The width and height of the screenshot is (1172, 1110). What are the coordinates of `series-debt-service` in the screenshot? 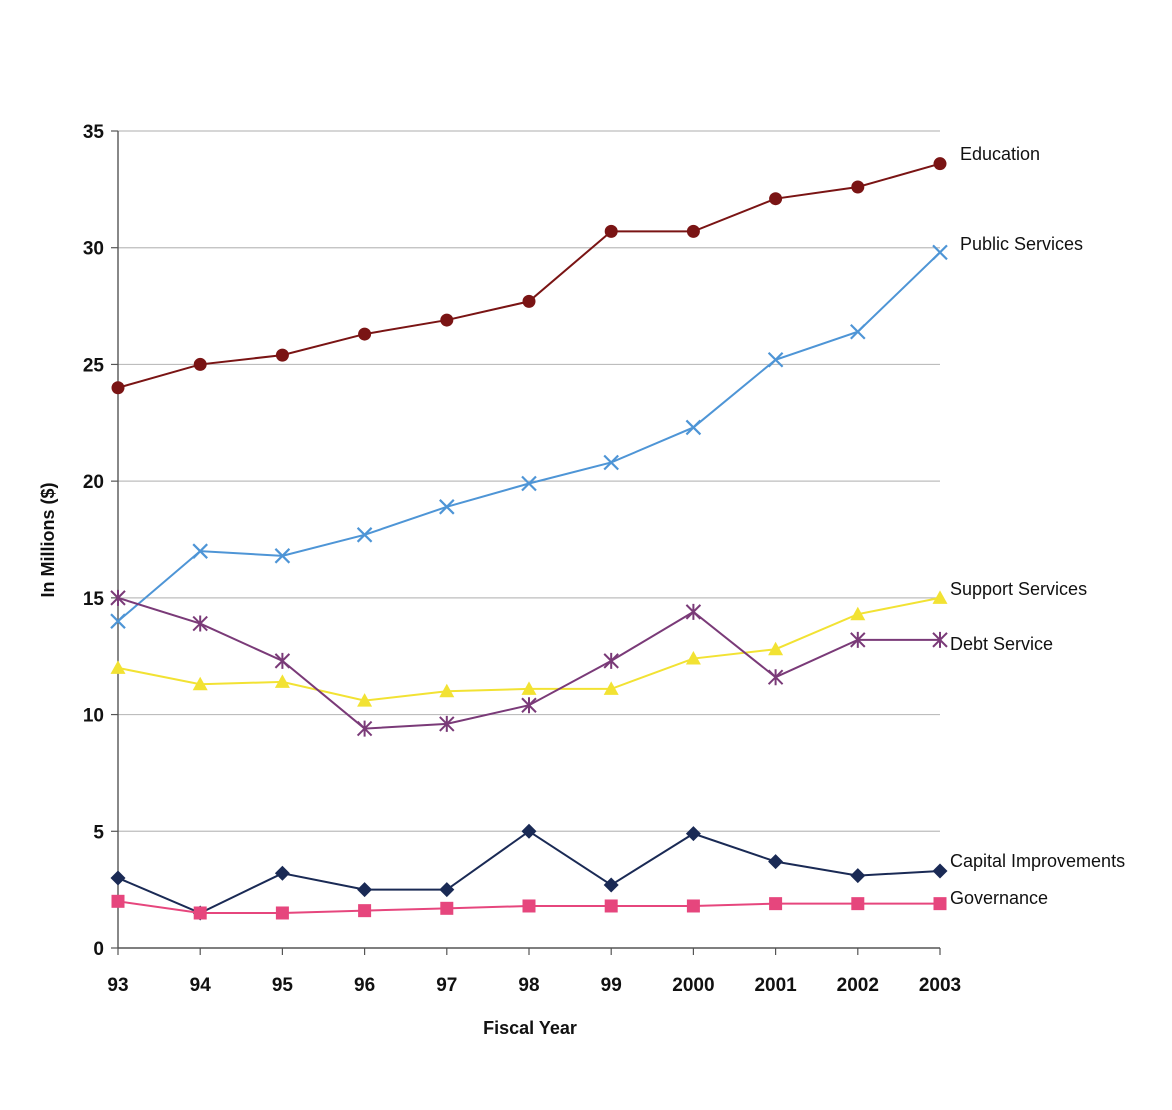 It's located at (529, 663).